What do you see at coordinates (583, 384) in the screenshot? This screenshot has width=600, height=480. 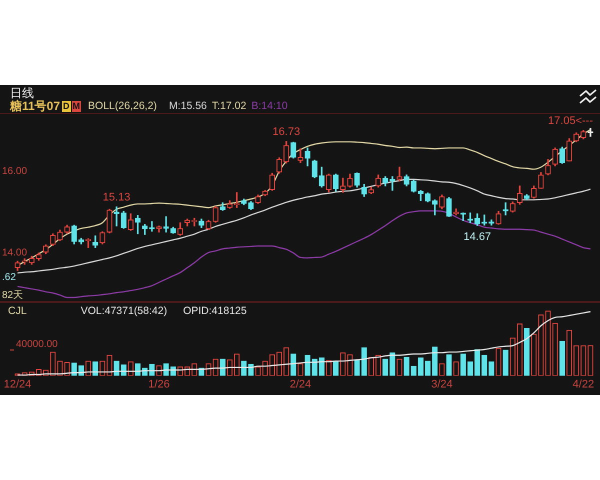 I see `x-tick-label: 4/22` at bounding box center [583, 384].